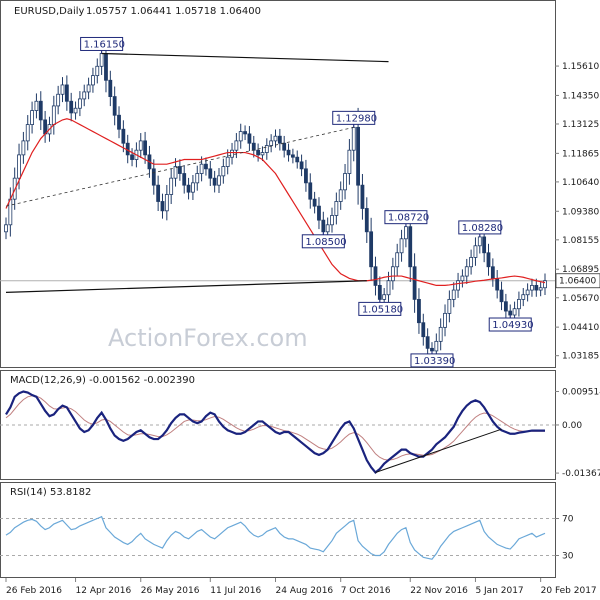 Image resolution: width=600 pixels, height=600 pixels. I want to click on y-tick-label: 1.15610, so click(580, 67).